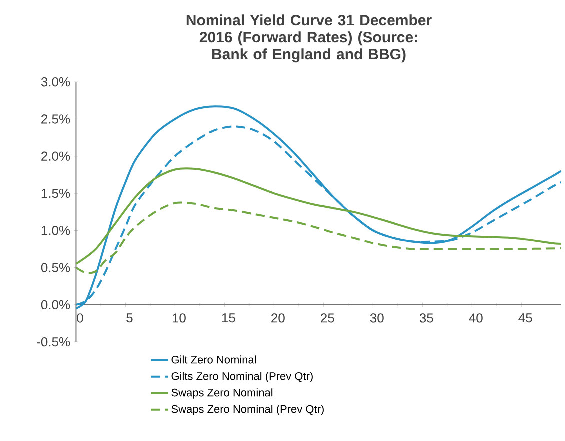 The width and height of the screenshot is (565, 441). I want to click on x-tick-label: 40, so click(476, 318).